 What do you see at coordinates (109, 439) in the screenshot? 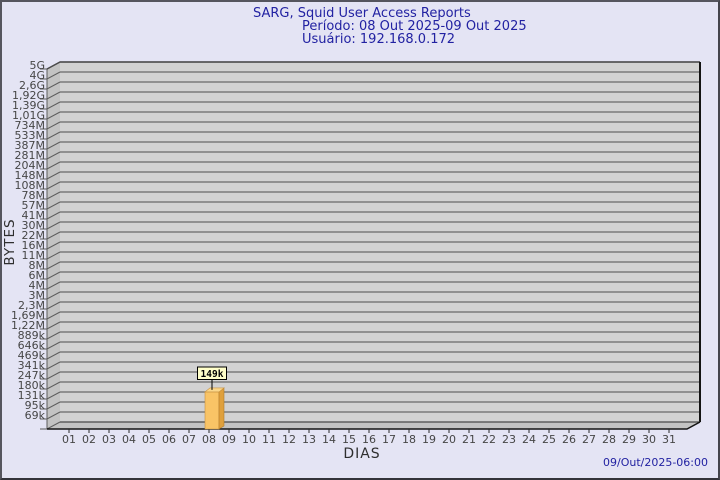
I see `x-tick-label: 03` at bounding box center [109, 439].